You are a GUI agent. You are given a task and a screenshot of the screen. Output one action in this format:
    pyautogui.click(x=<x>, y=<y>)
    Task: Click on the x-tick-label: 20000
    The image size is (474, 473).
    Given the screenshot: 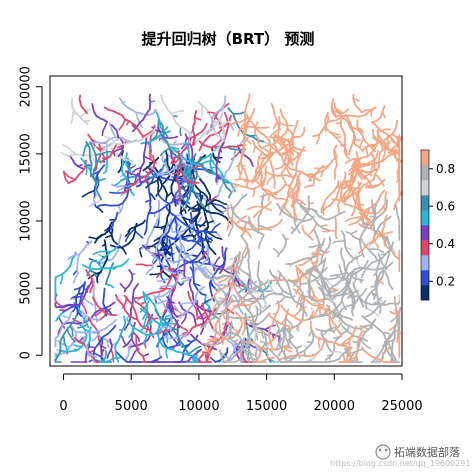 What is the action you would take?
    pyautogui.click(x=334, y=406)
    